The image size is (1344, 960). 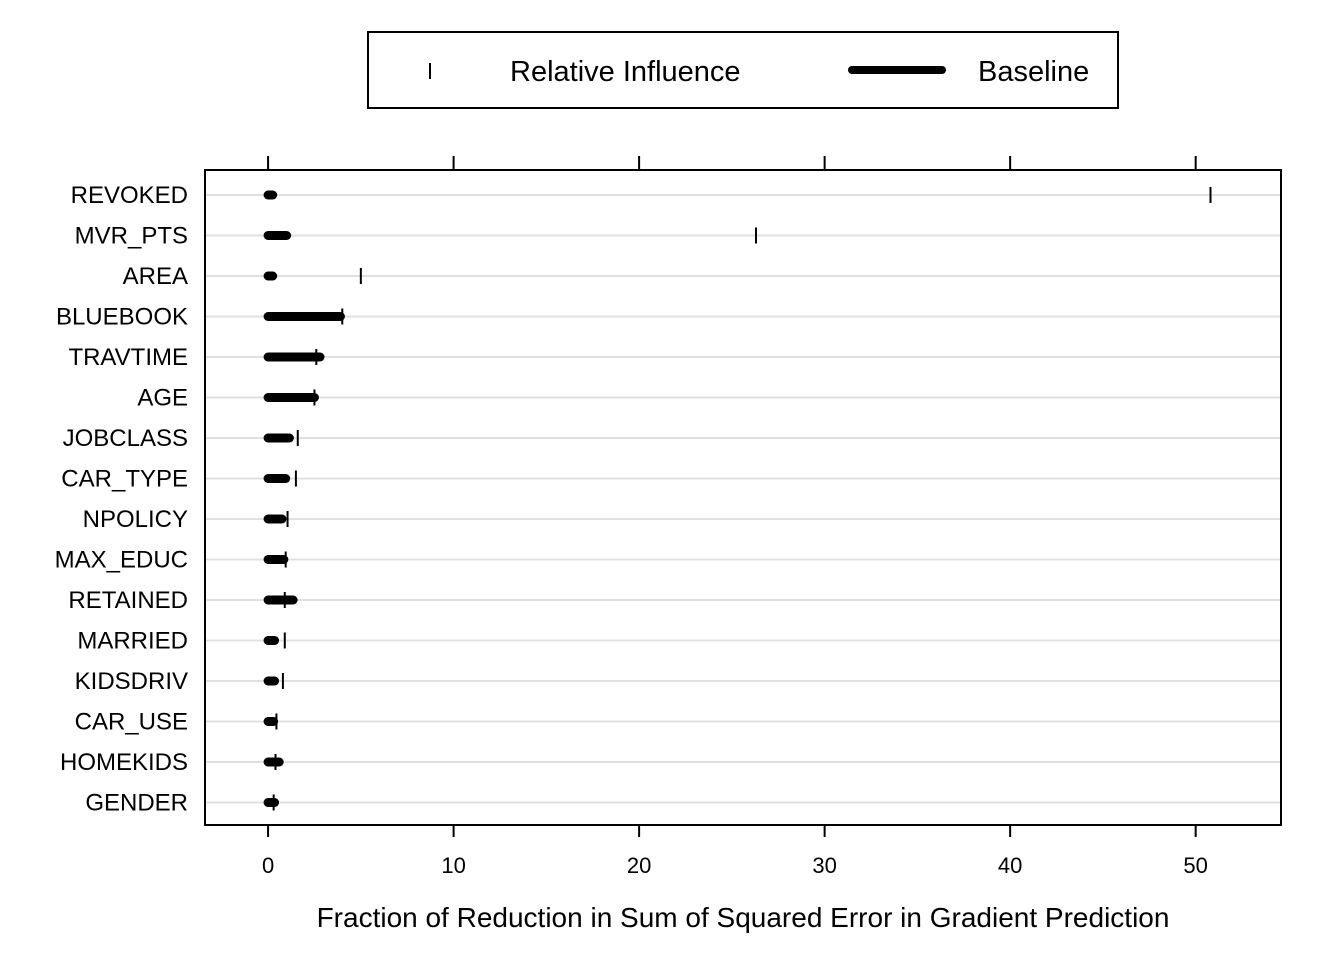 I want to click on category-label: BLUEBOOK, so click(x=122, y=317).